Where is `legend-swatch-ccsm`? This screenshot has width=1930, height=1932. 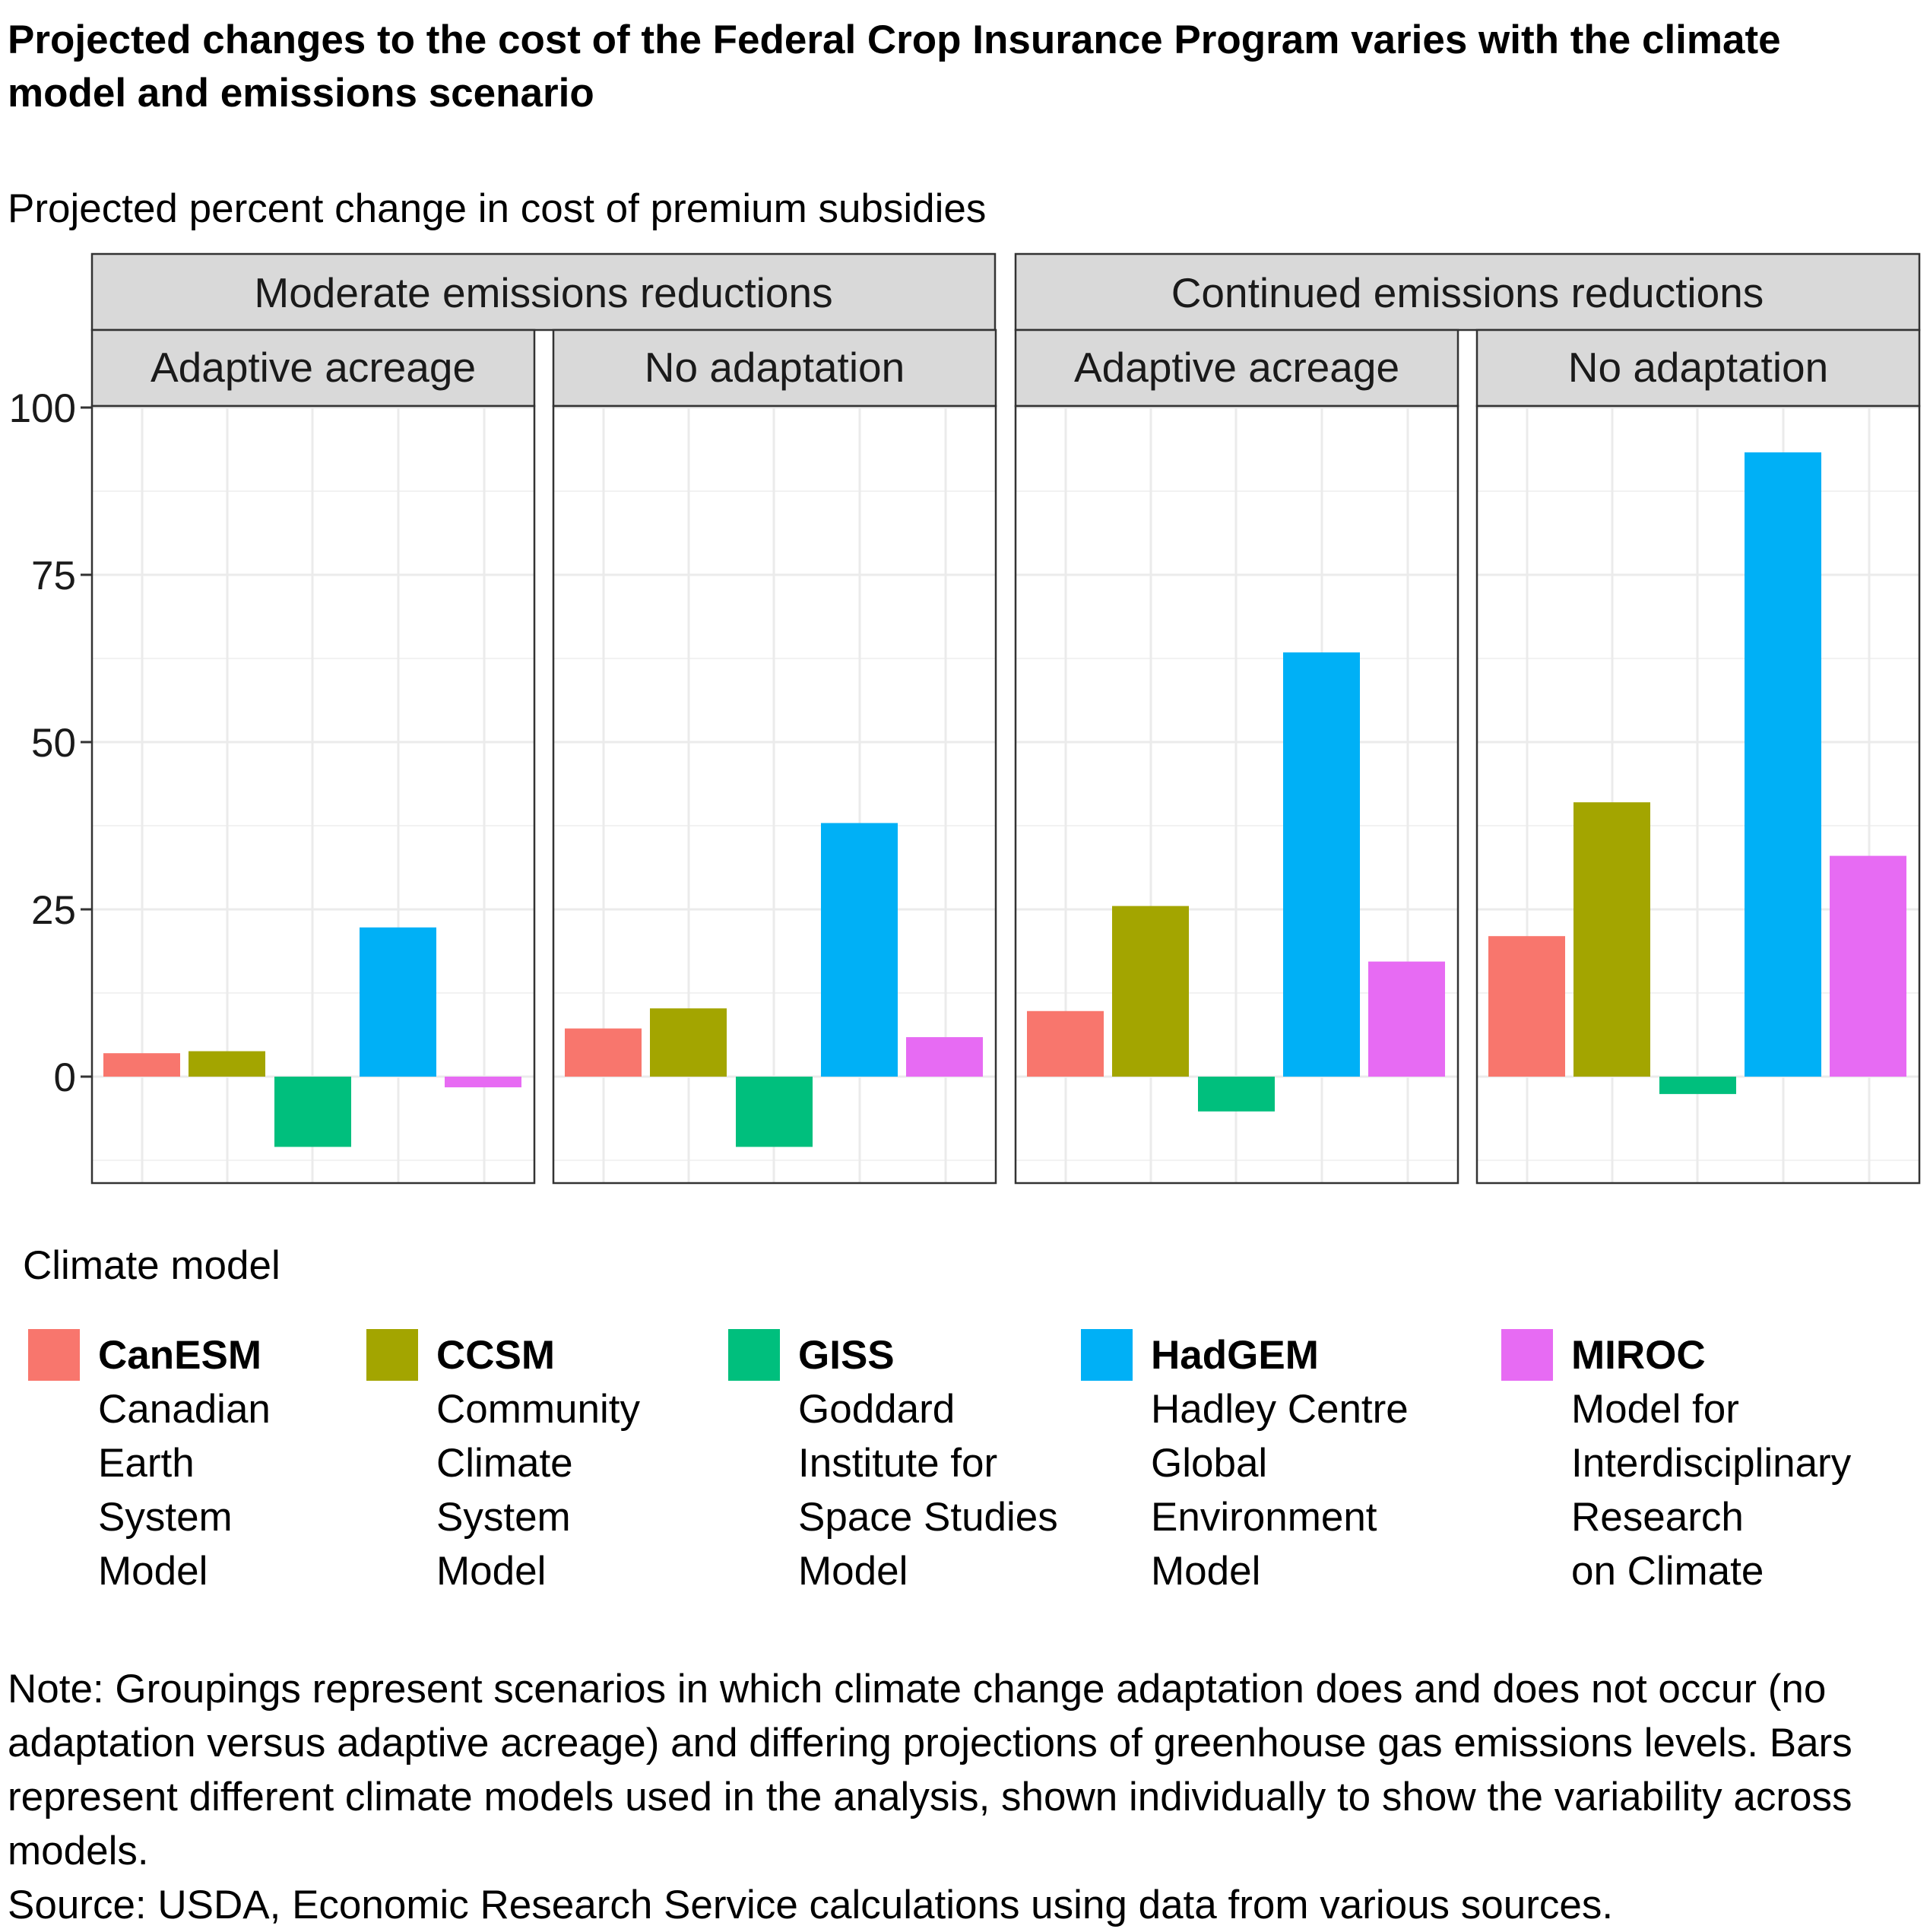 legend-swatch-ccsm is located at coordinates (392, 1355).